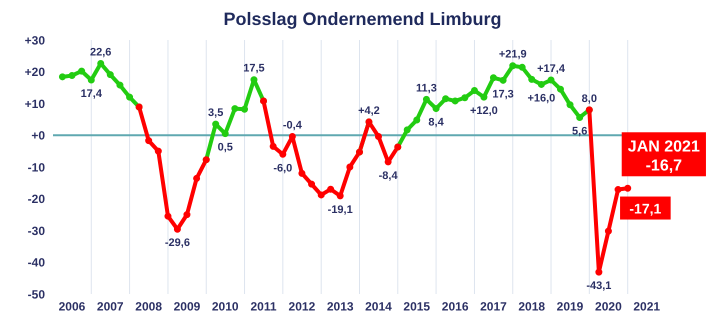  I want to click on x-tick-label: 2018, so click(532, 307).